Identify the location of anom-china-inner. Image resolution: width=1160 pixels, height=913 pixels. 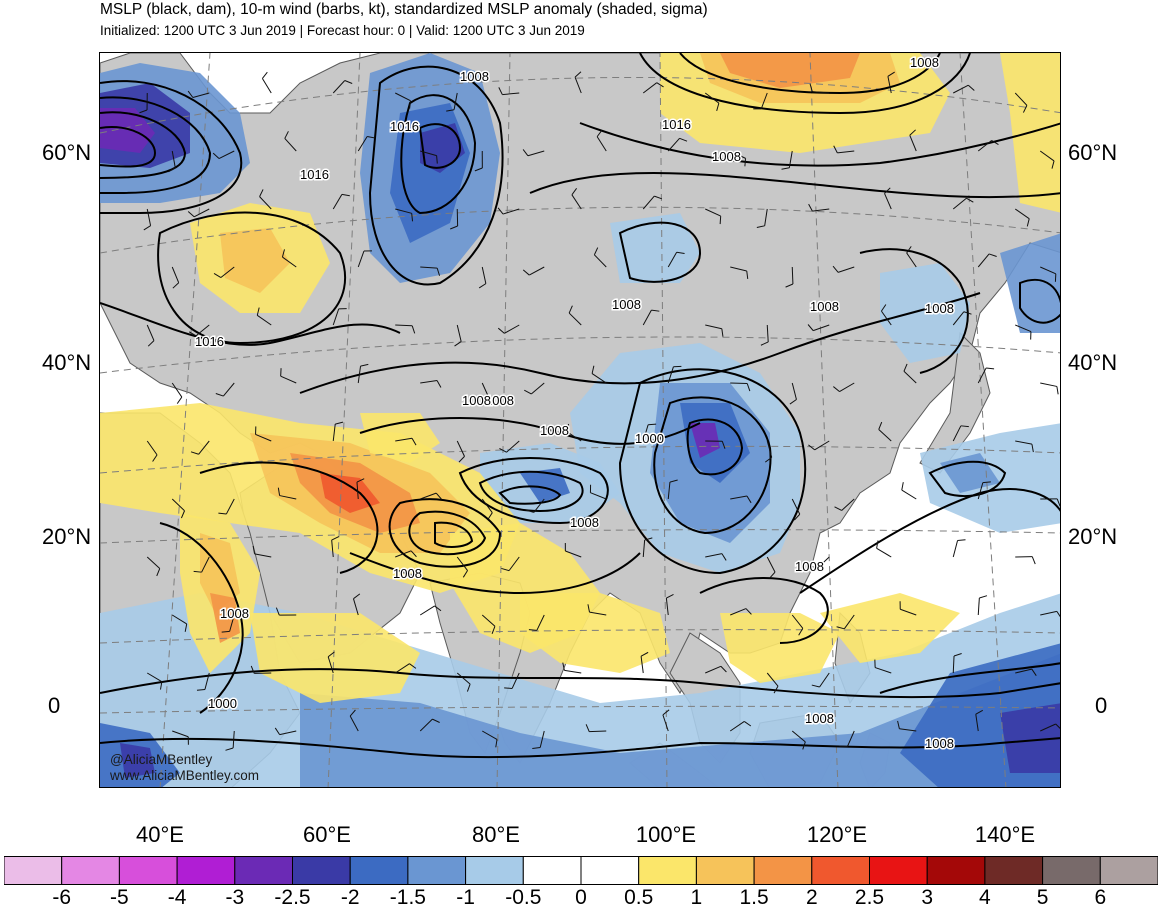
(705, 440).